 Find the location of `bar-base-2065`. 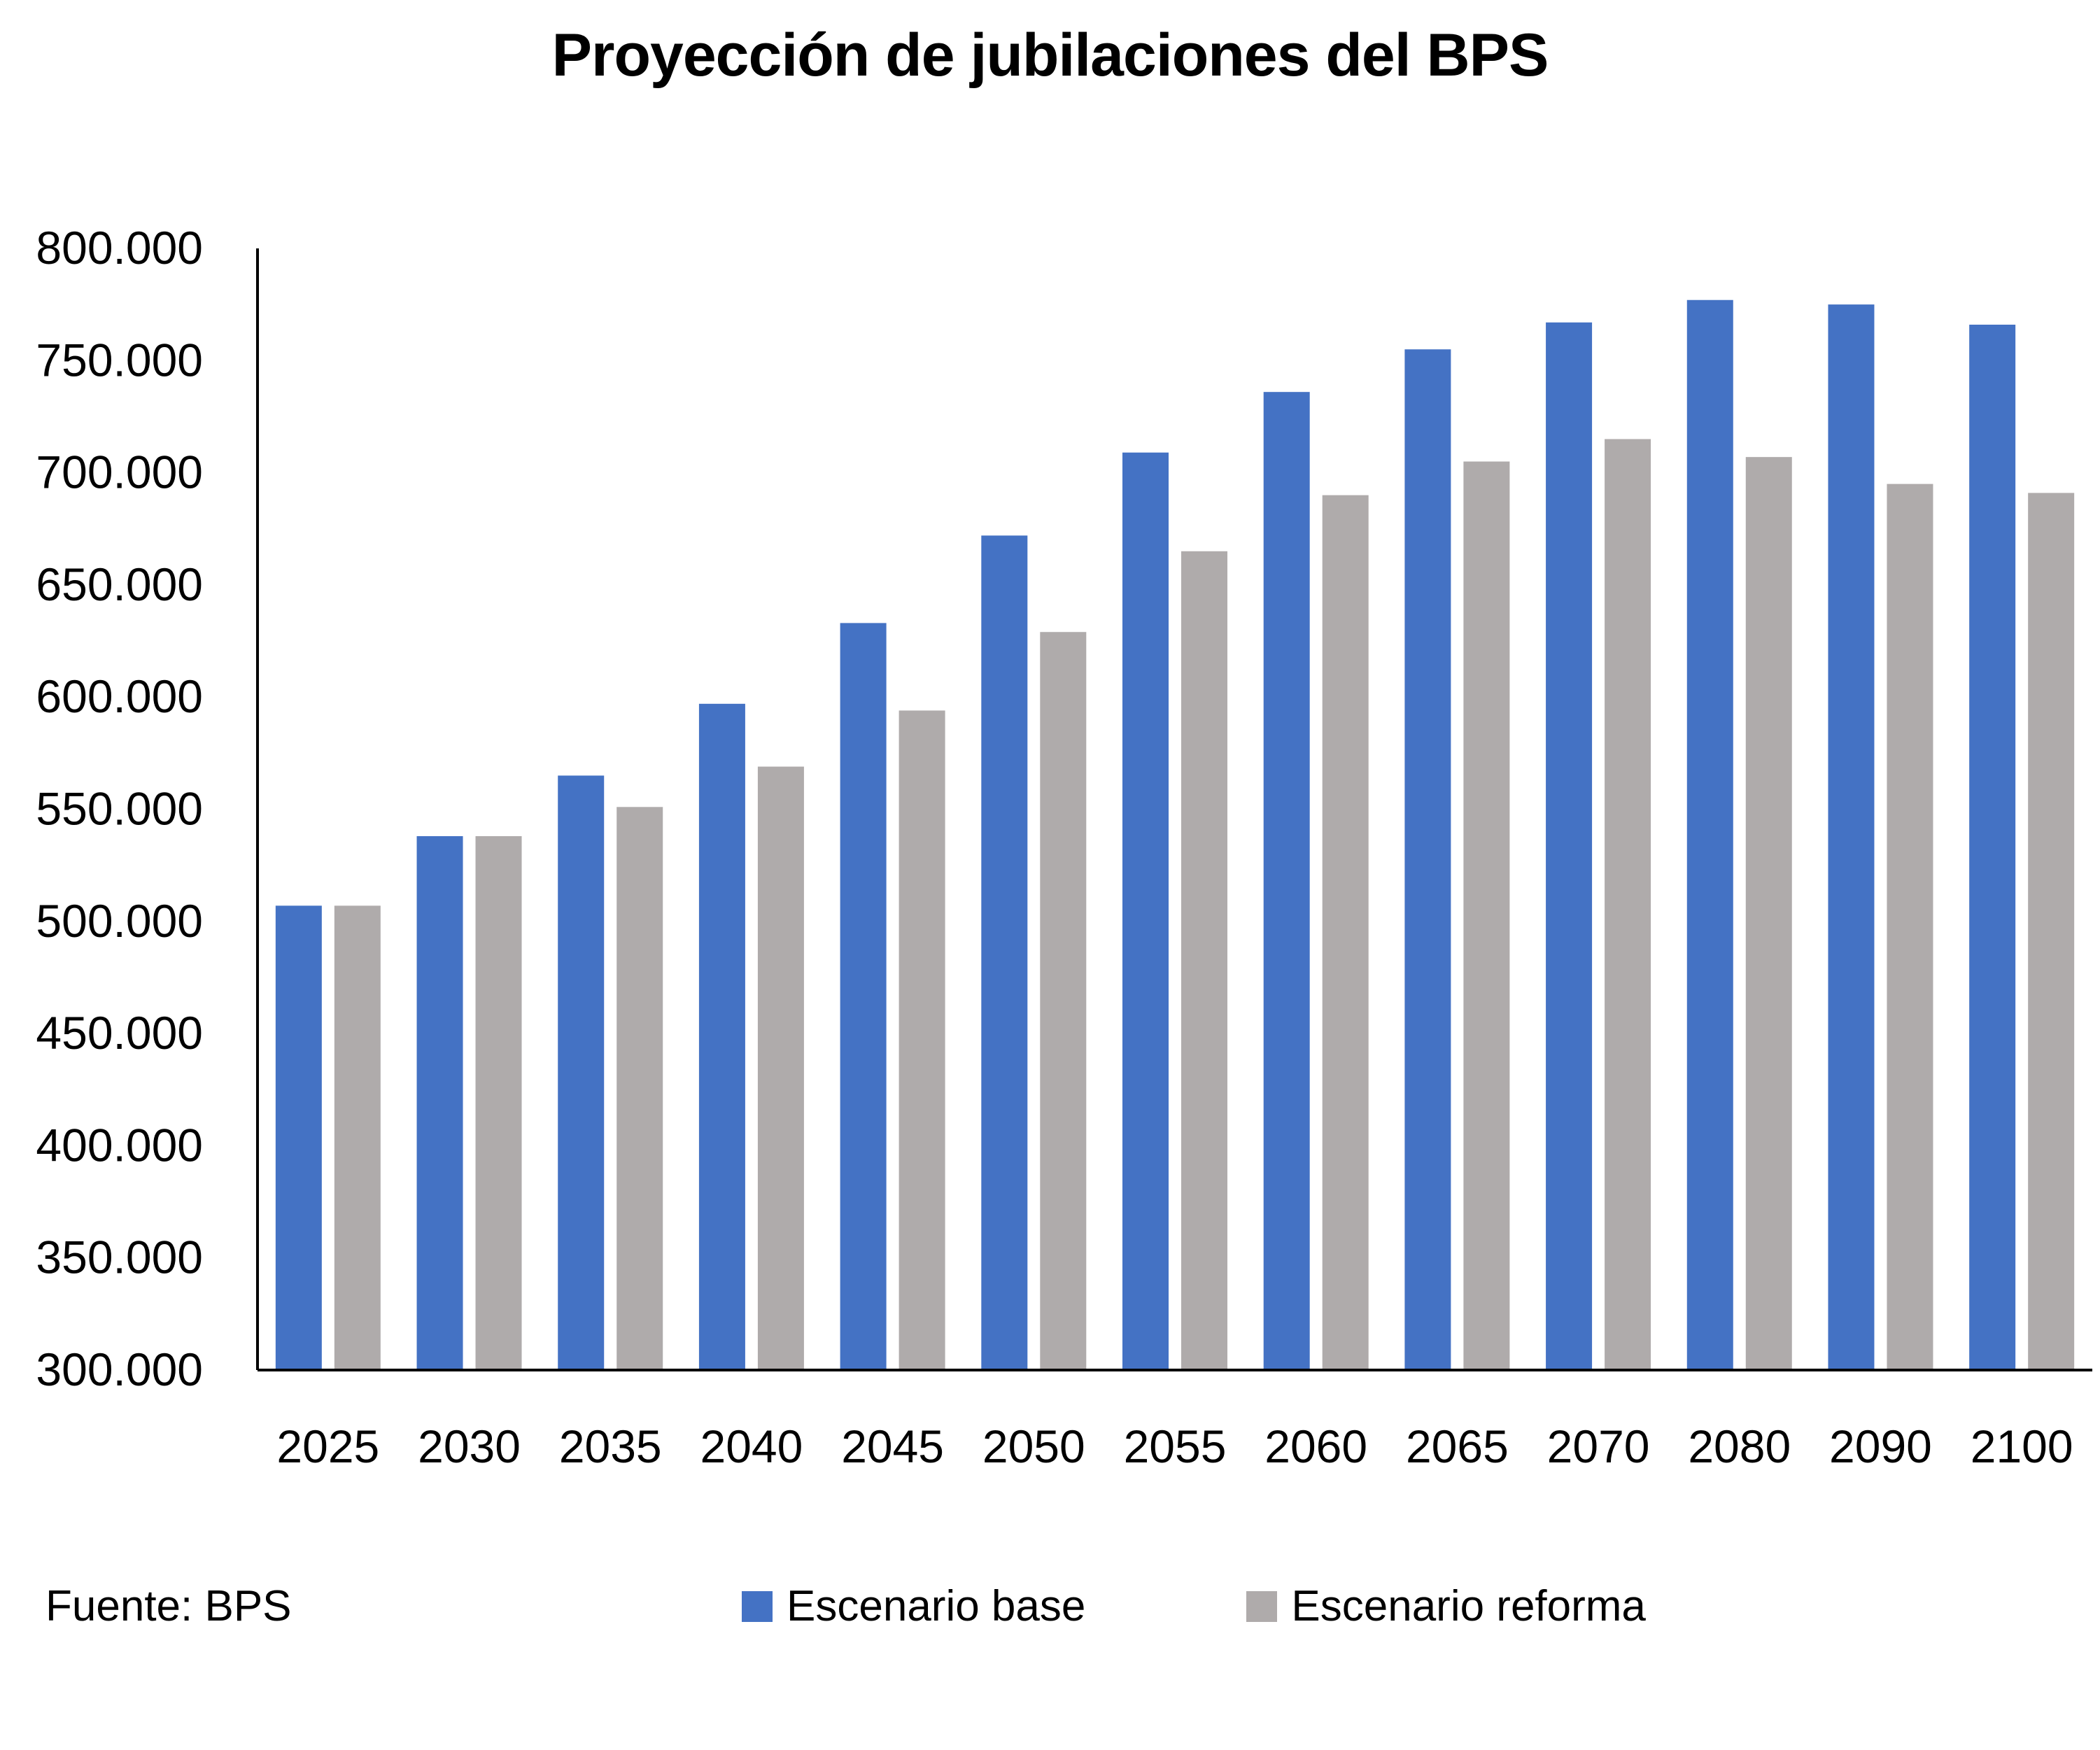

bar-base-2065 is located at coordinates (1427, 859).